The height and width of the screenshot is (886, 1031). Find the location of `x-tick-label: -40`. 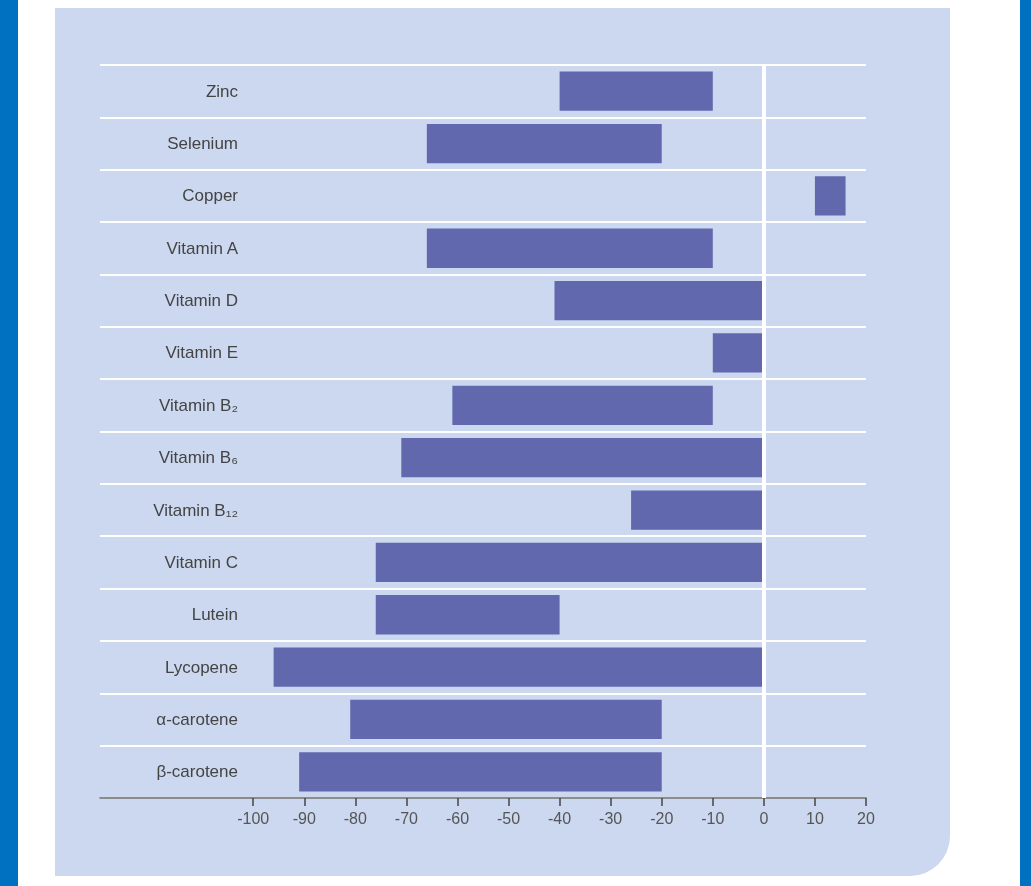

x-tick-label: -40 is located at coordinates (560, 818).